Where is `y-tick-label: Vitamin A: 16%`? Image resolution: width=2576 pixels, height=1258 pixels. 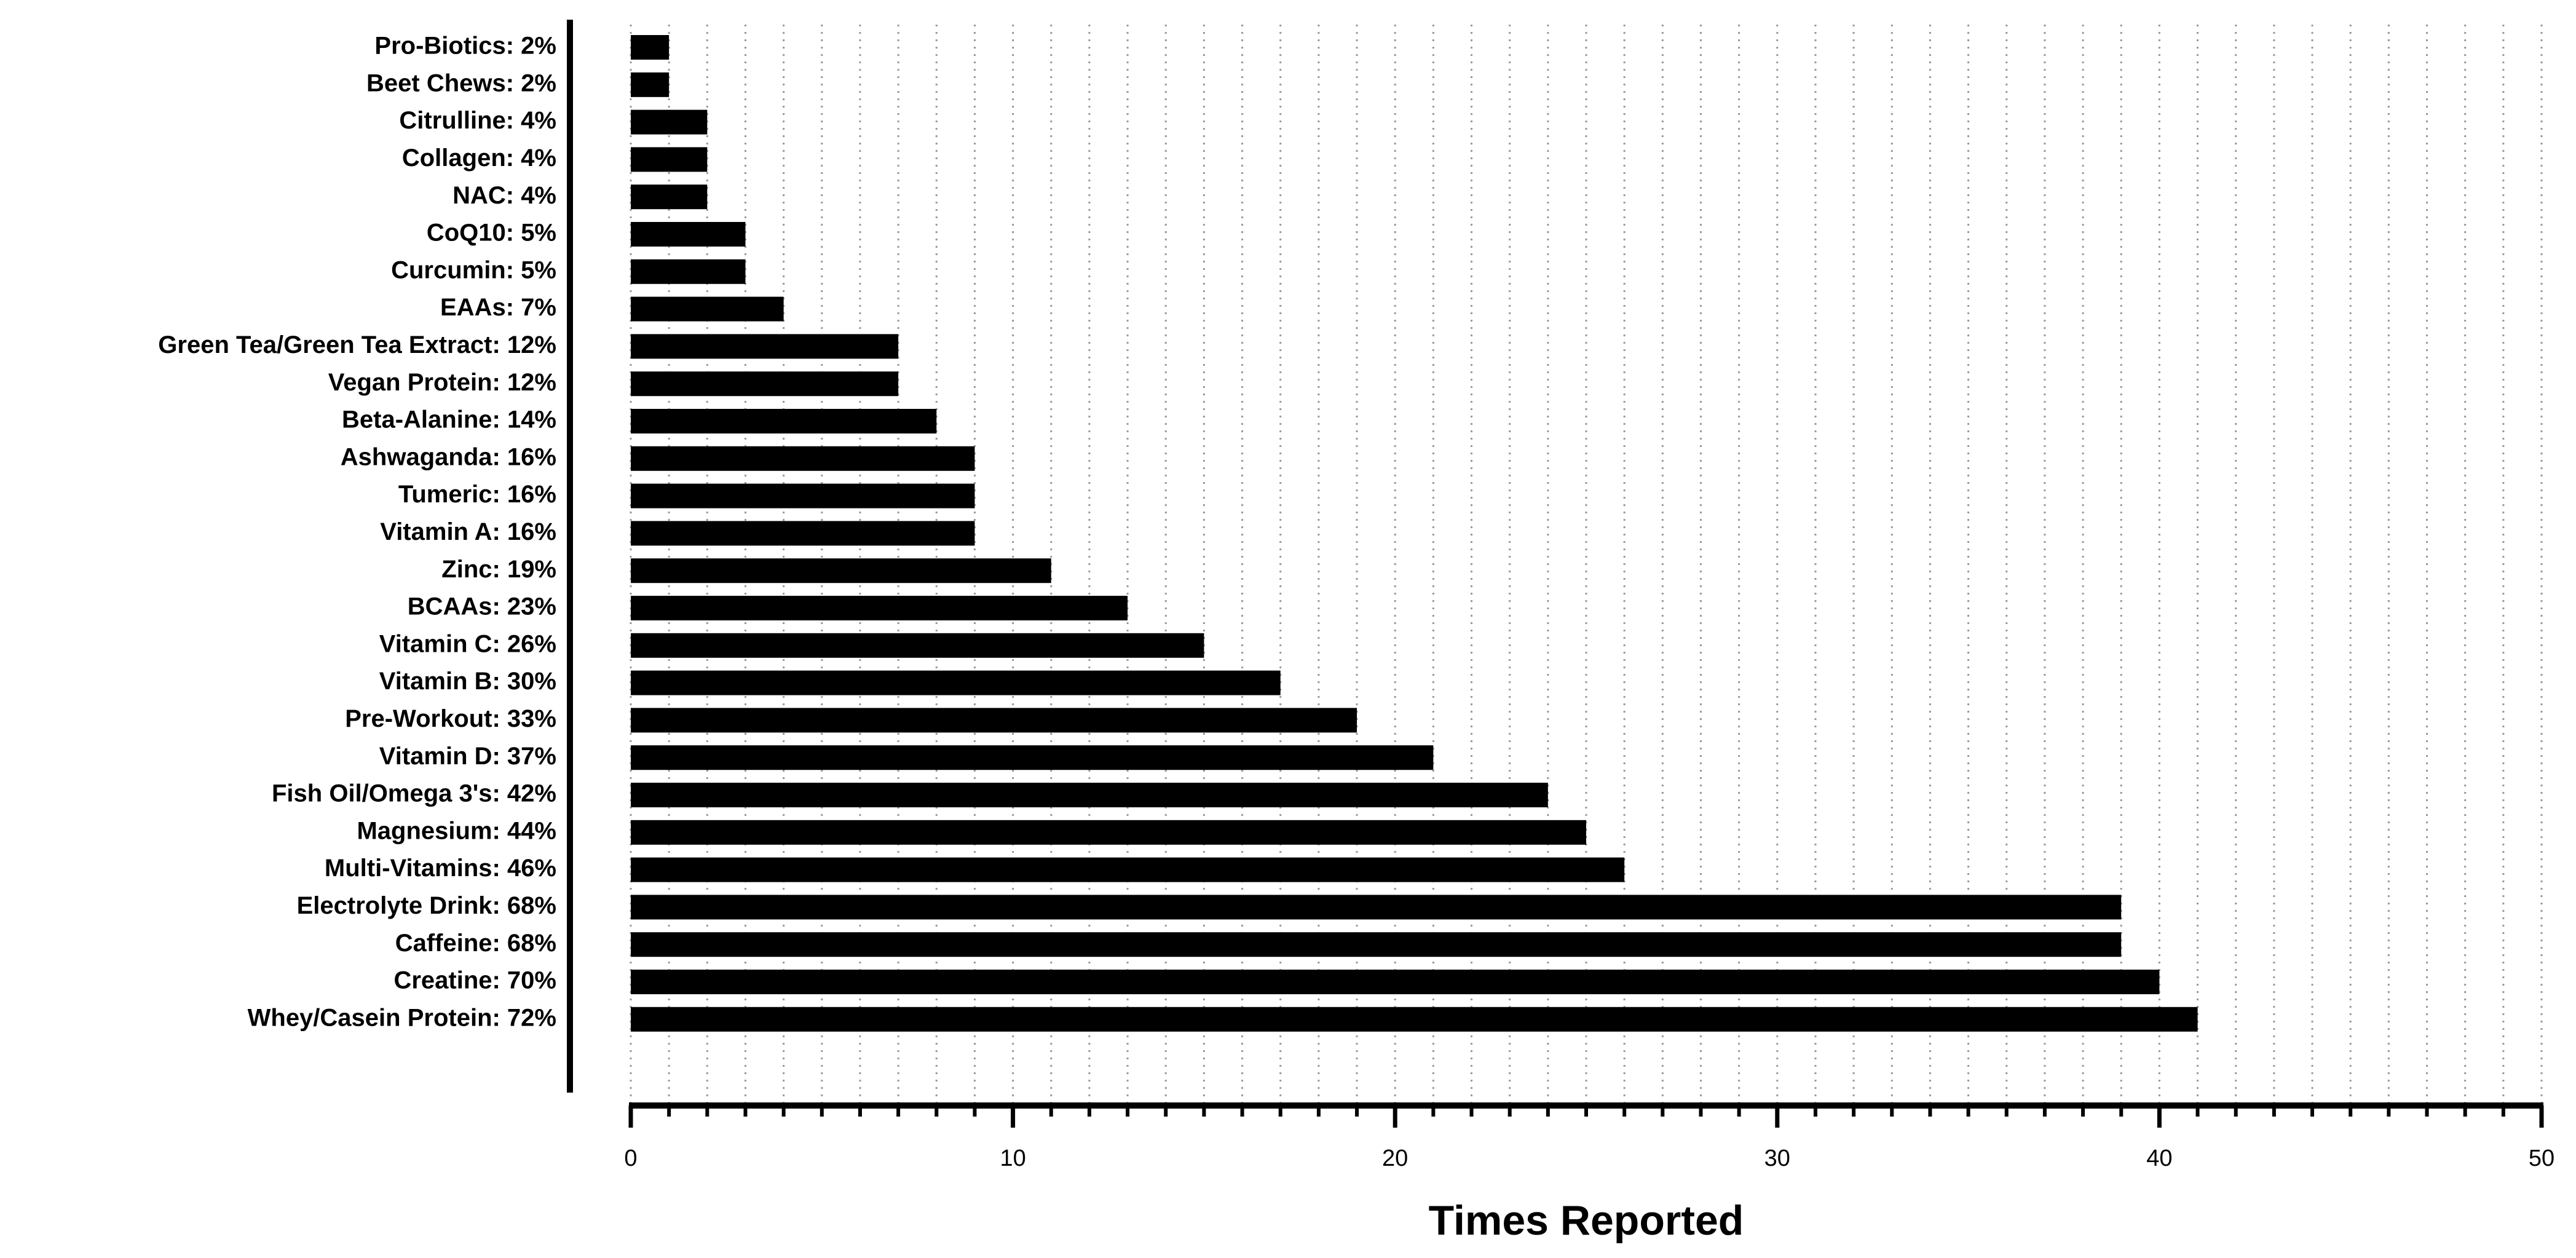
y-tick-label: Vitamin A: 16% is located at coordinates (468, 531).